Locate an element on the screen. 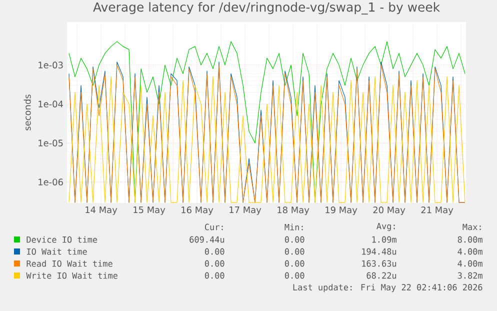 This screenshot has width=497, height=311. x-tick-label: 15 May is located at coordinates (150, 210).